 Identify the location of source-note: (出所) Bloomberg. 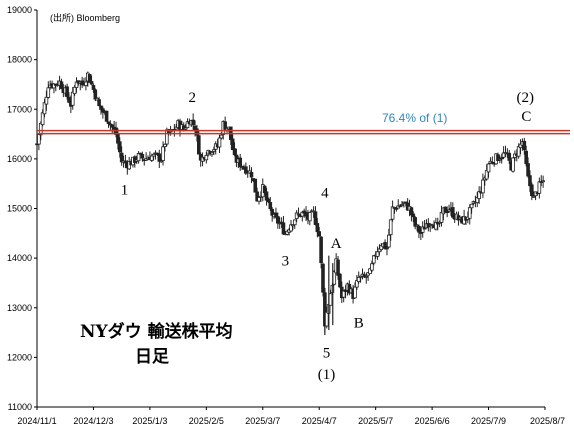
(85, 17).